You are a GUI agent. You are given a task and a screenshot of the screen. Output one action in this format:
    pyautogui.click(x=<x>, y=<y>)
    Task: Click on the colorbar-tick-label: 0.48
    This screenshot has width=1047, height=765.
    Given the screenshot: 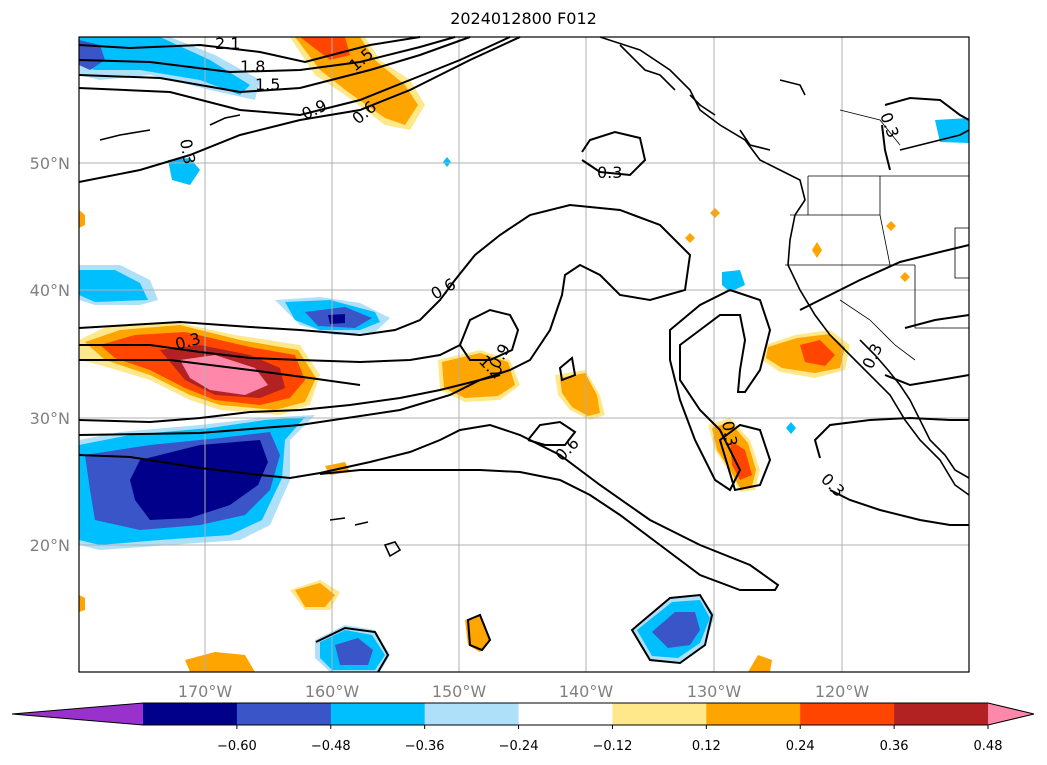 What is the action you would take?
    pyautogui.click(x=988, y=746)
    